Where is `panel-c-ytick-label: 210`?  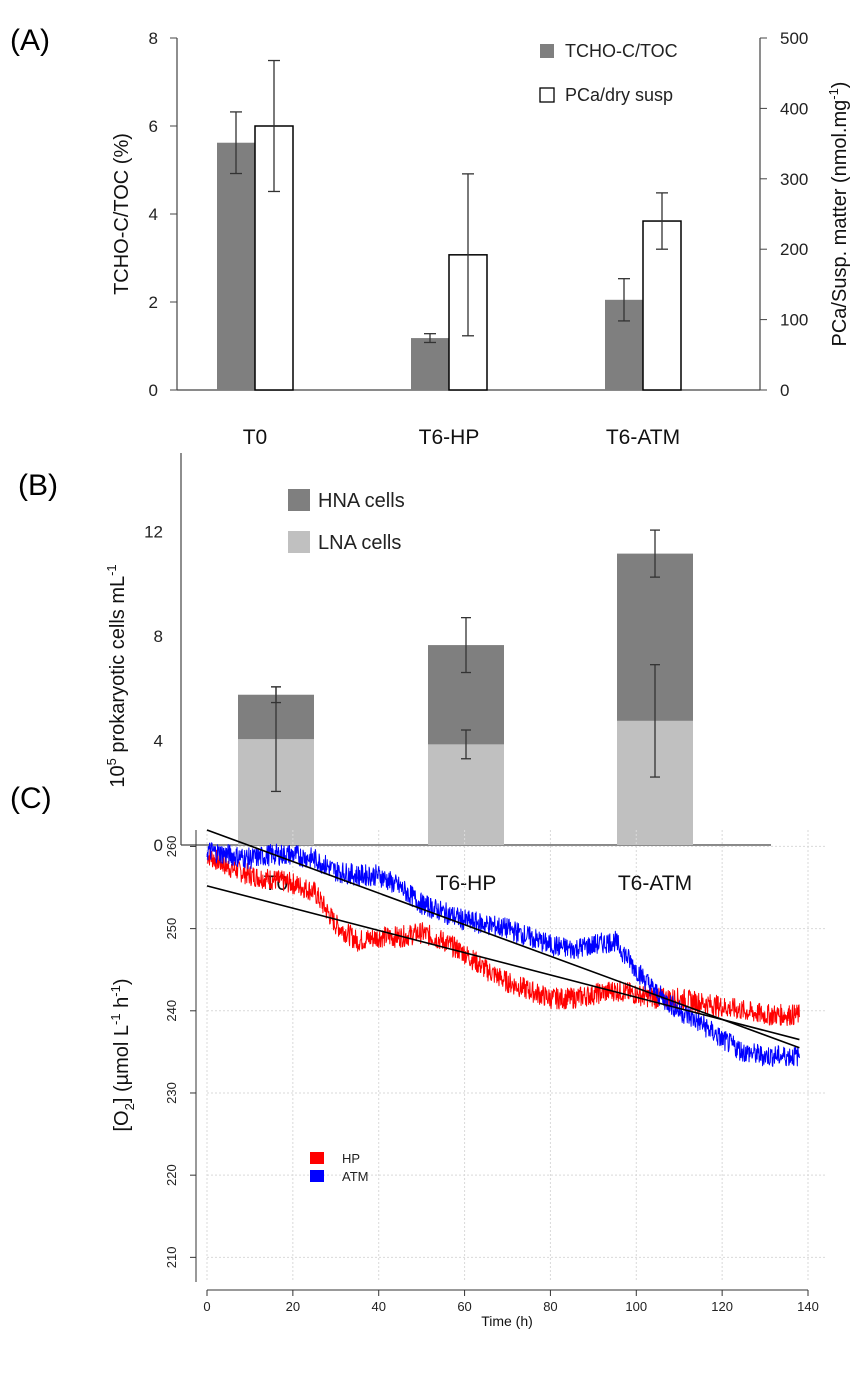
panel-c-ytick-label: 210 is located at coordinates (171, 1257).